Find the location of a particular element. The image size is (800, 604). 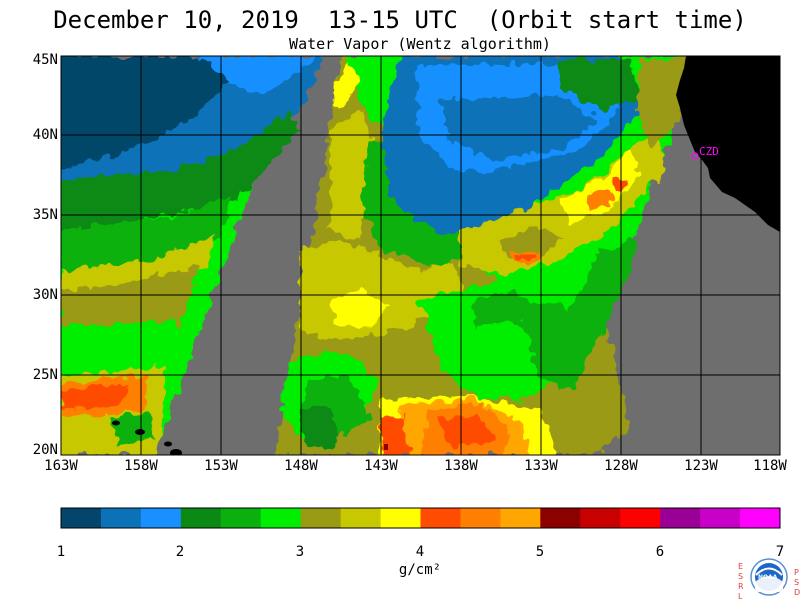

station-label: CZD is located at coordinates (709, 151).